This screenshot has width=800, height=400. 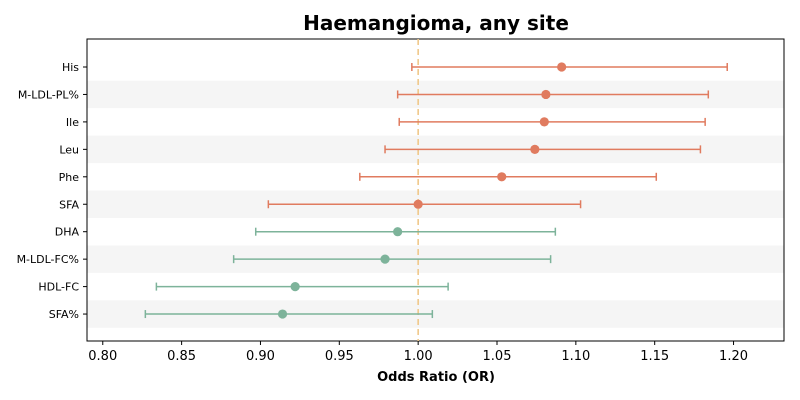 What do you see at coordinates (733, 356) in the screenshot?
I see `x-tick-label: 1.20` at bounding box center [733, 356].